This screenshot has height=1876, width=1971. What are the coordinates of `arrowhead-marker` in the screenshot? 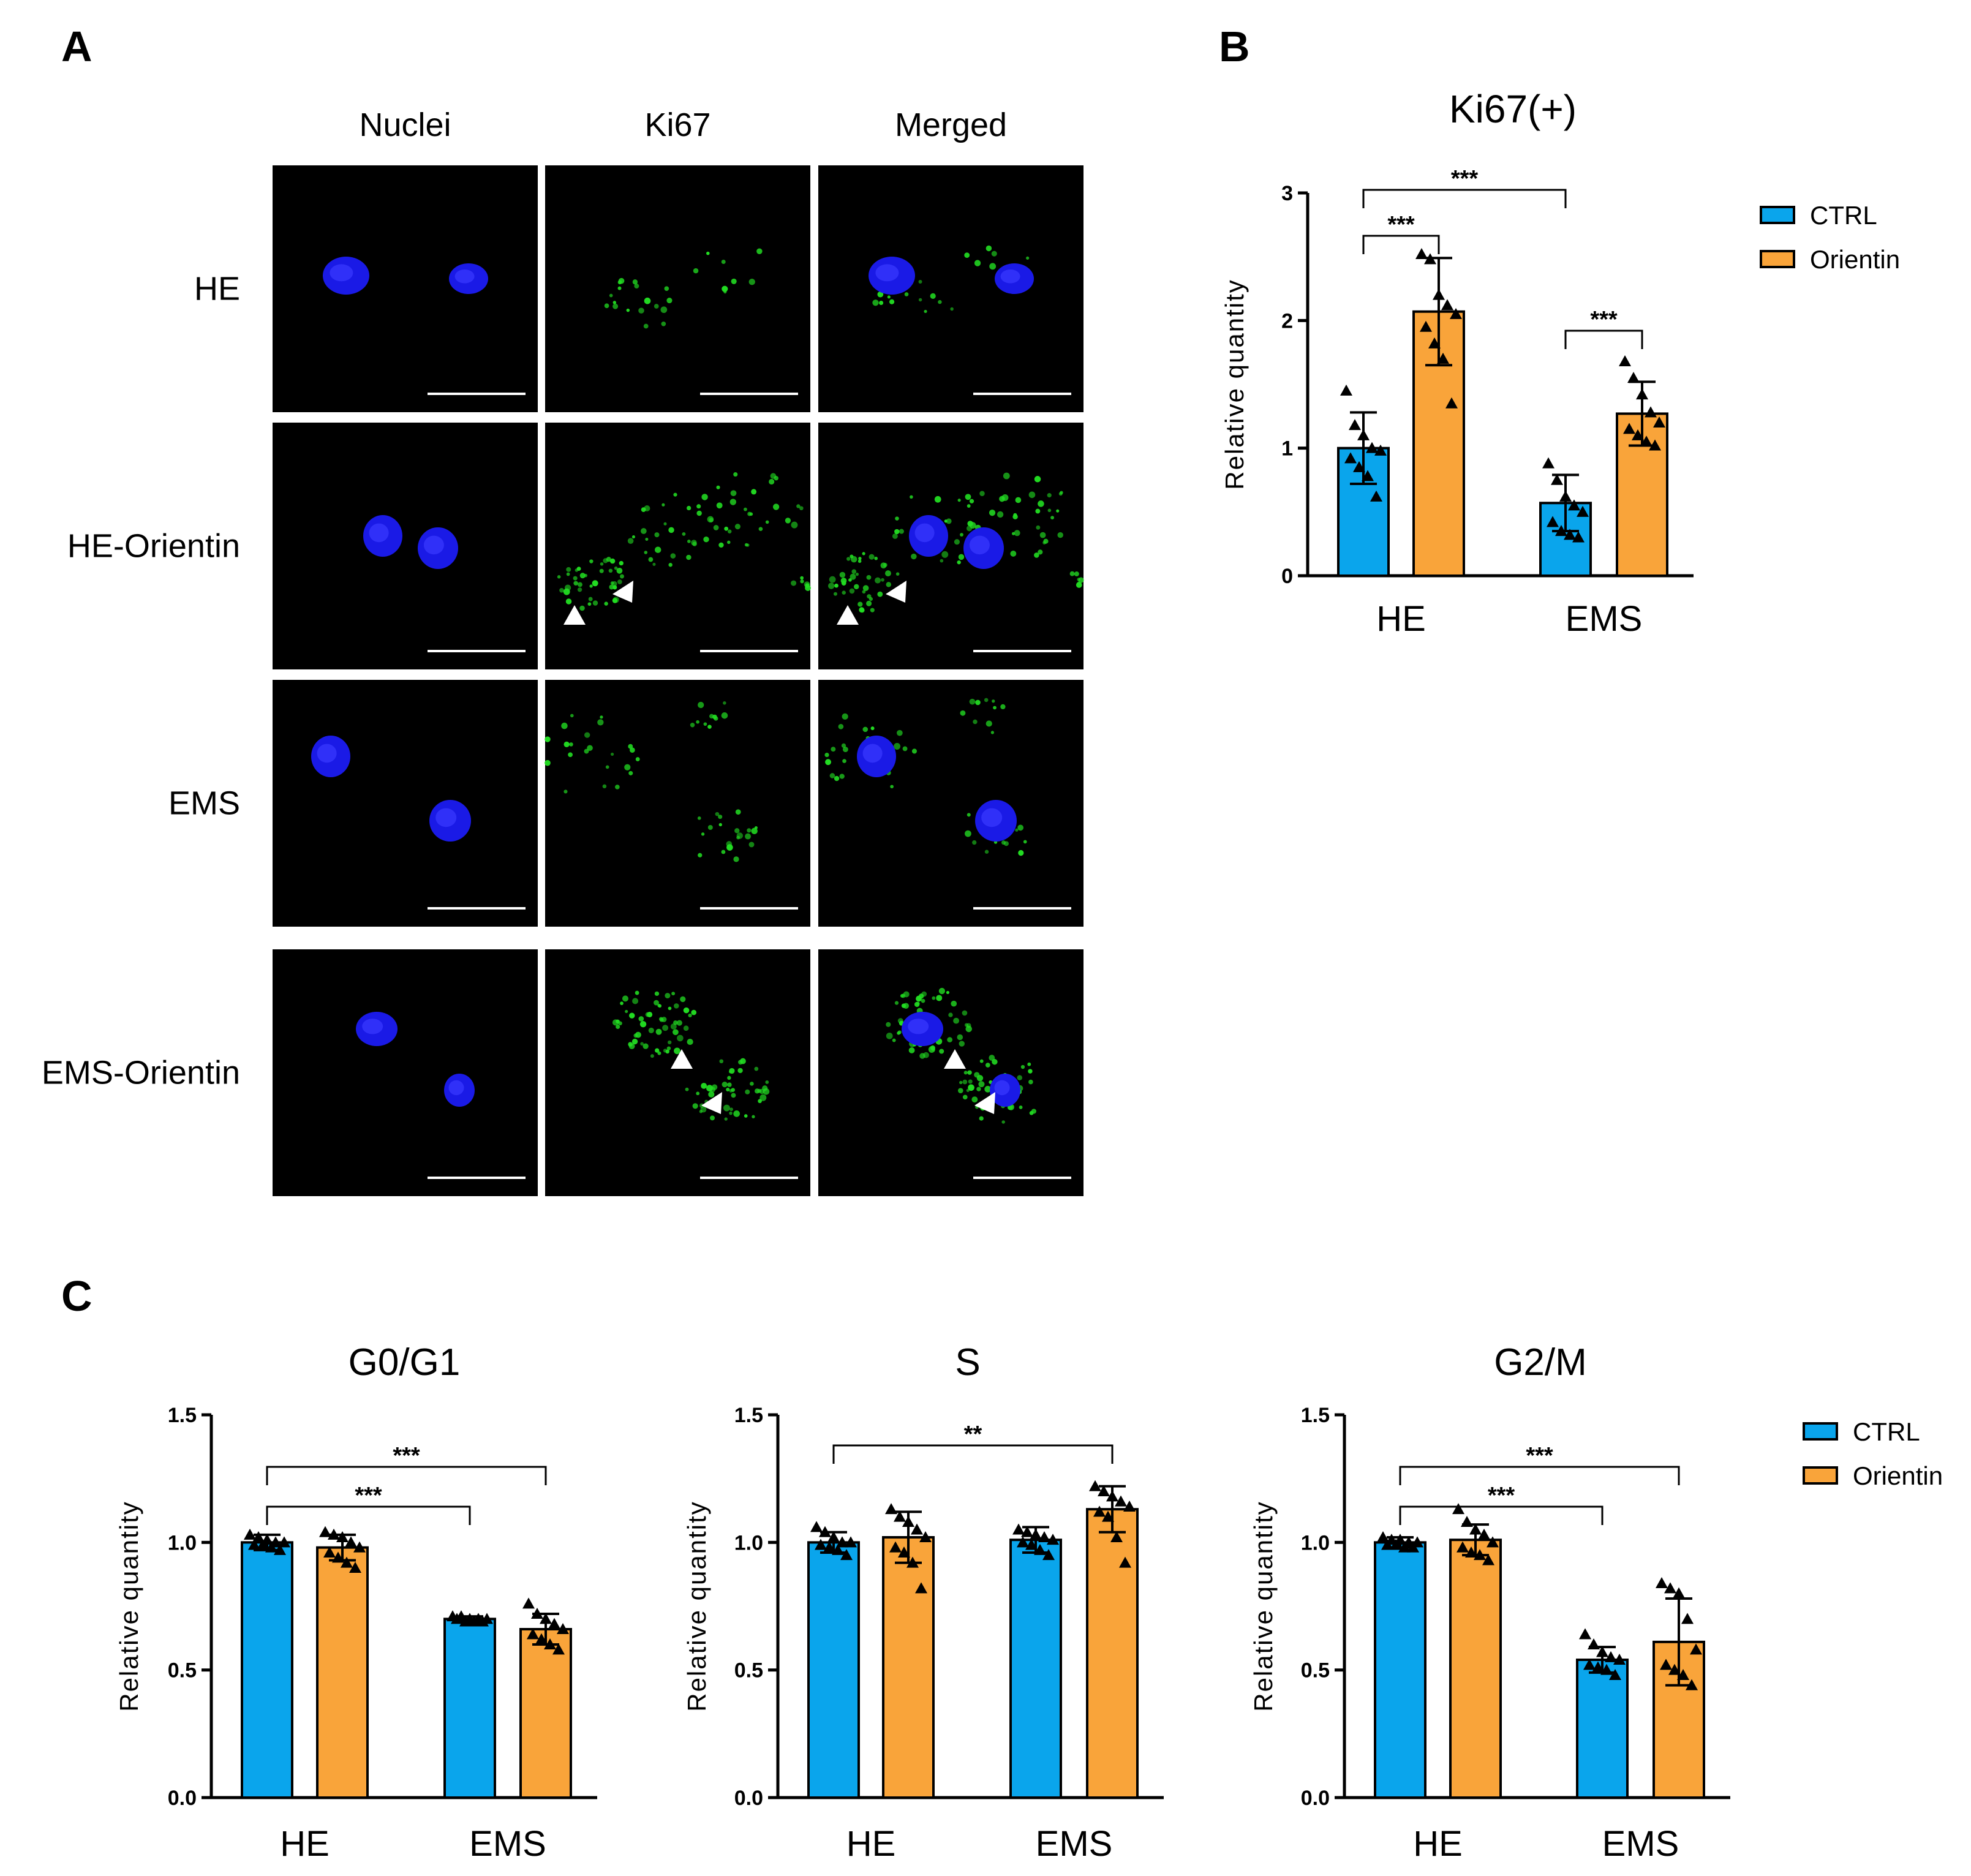 It's located at (985, 1103).